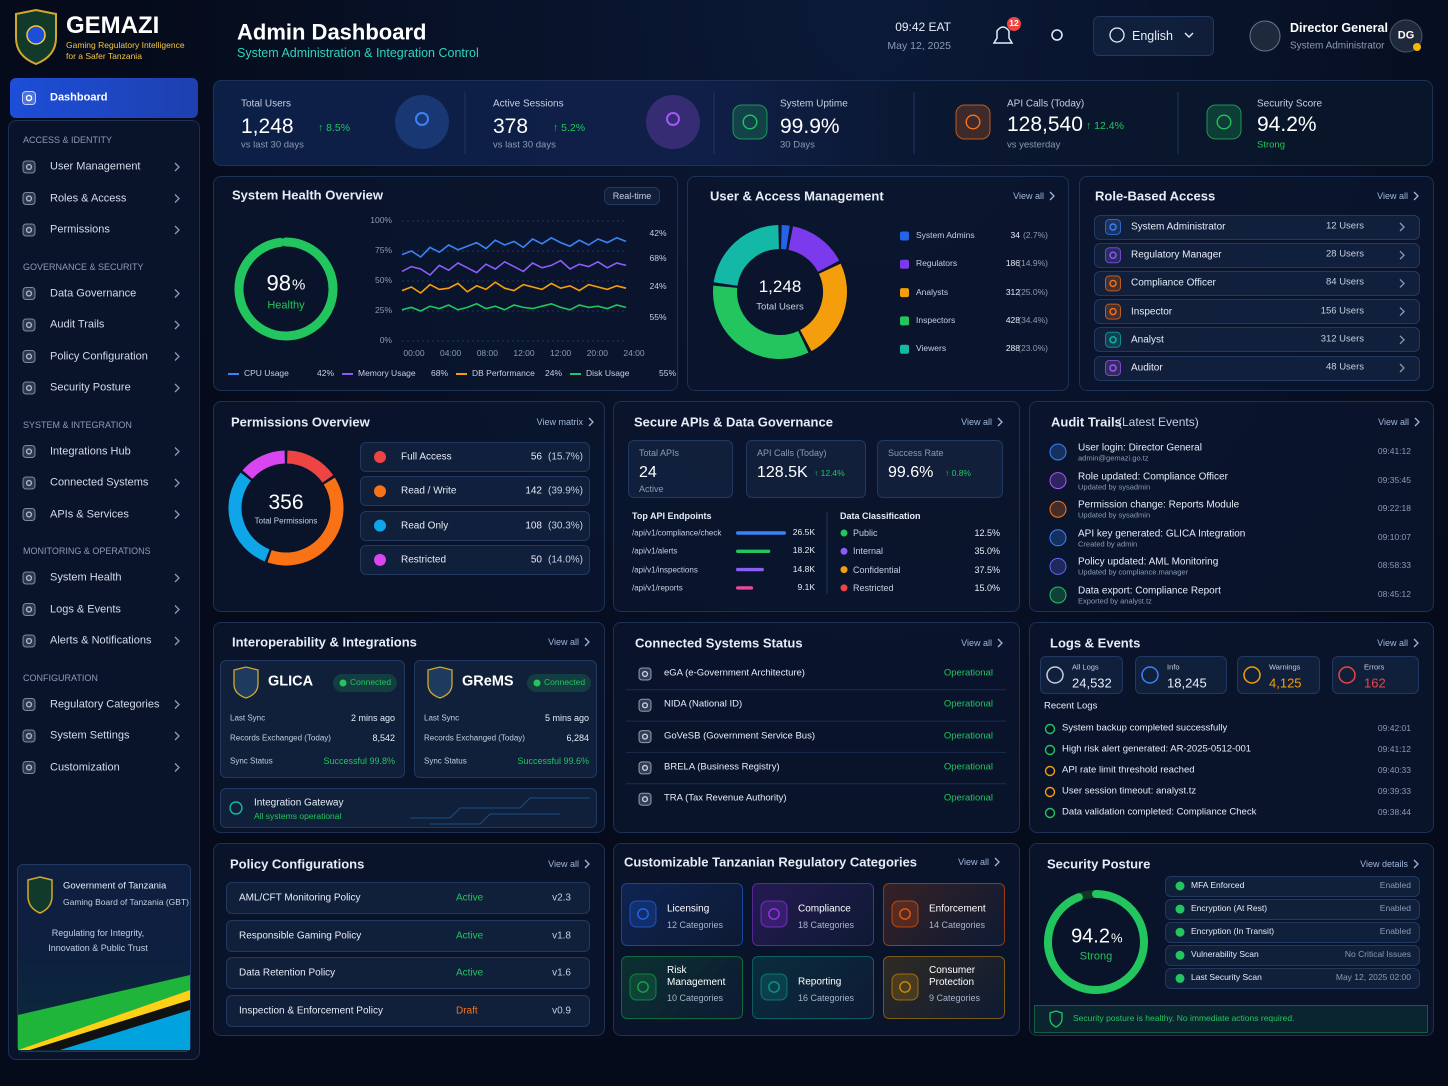  What do you see at coordinates (105, 704) in the screenshot?
I see `nav-item: Regulatory Categories` at bounding box center [105, 704].